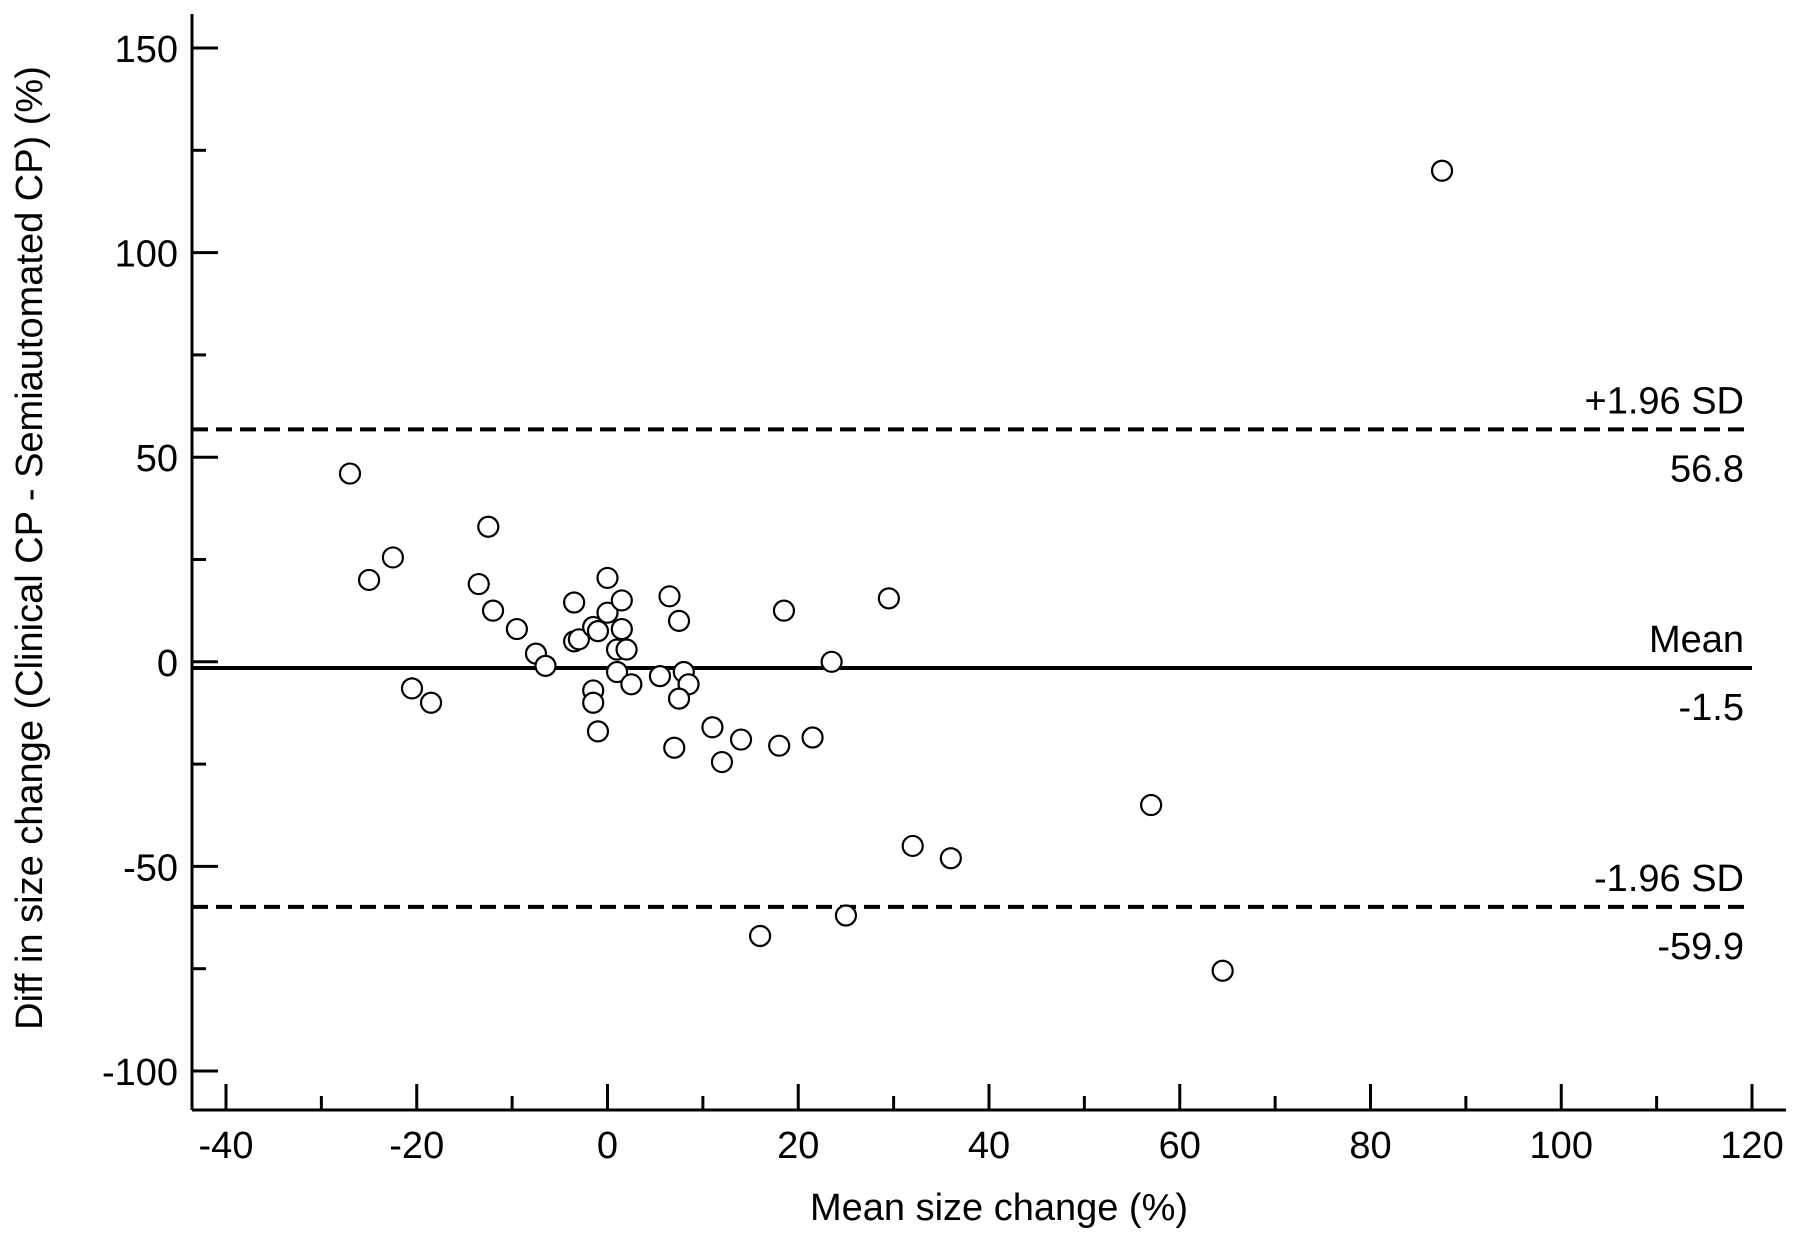 The image size is (1800, 1238). What do you see at coordinates (146, 50) in the screenshot?
I see `y-tick-label: 150` at bounding box center [146, 50].